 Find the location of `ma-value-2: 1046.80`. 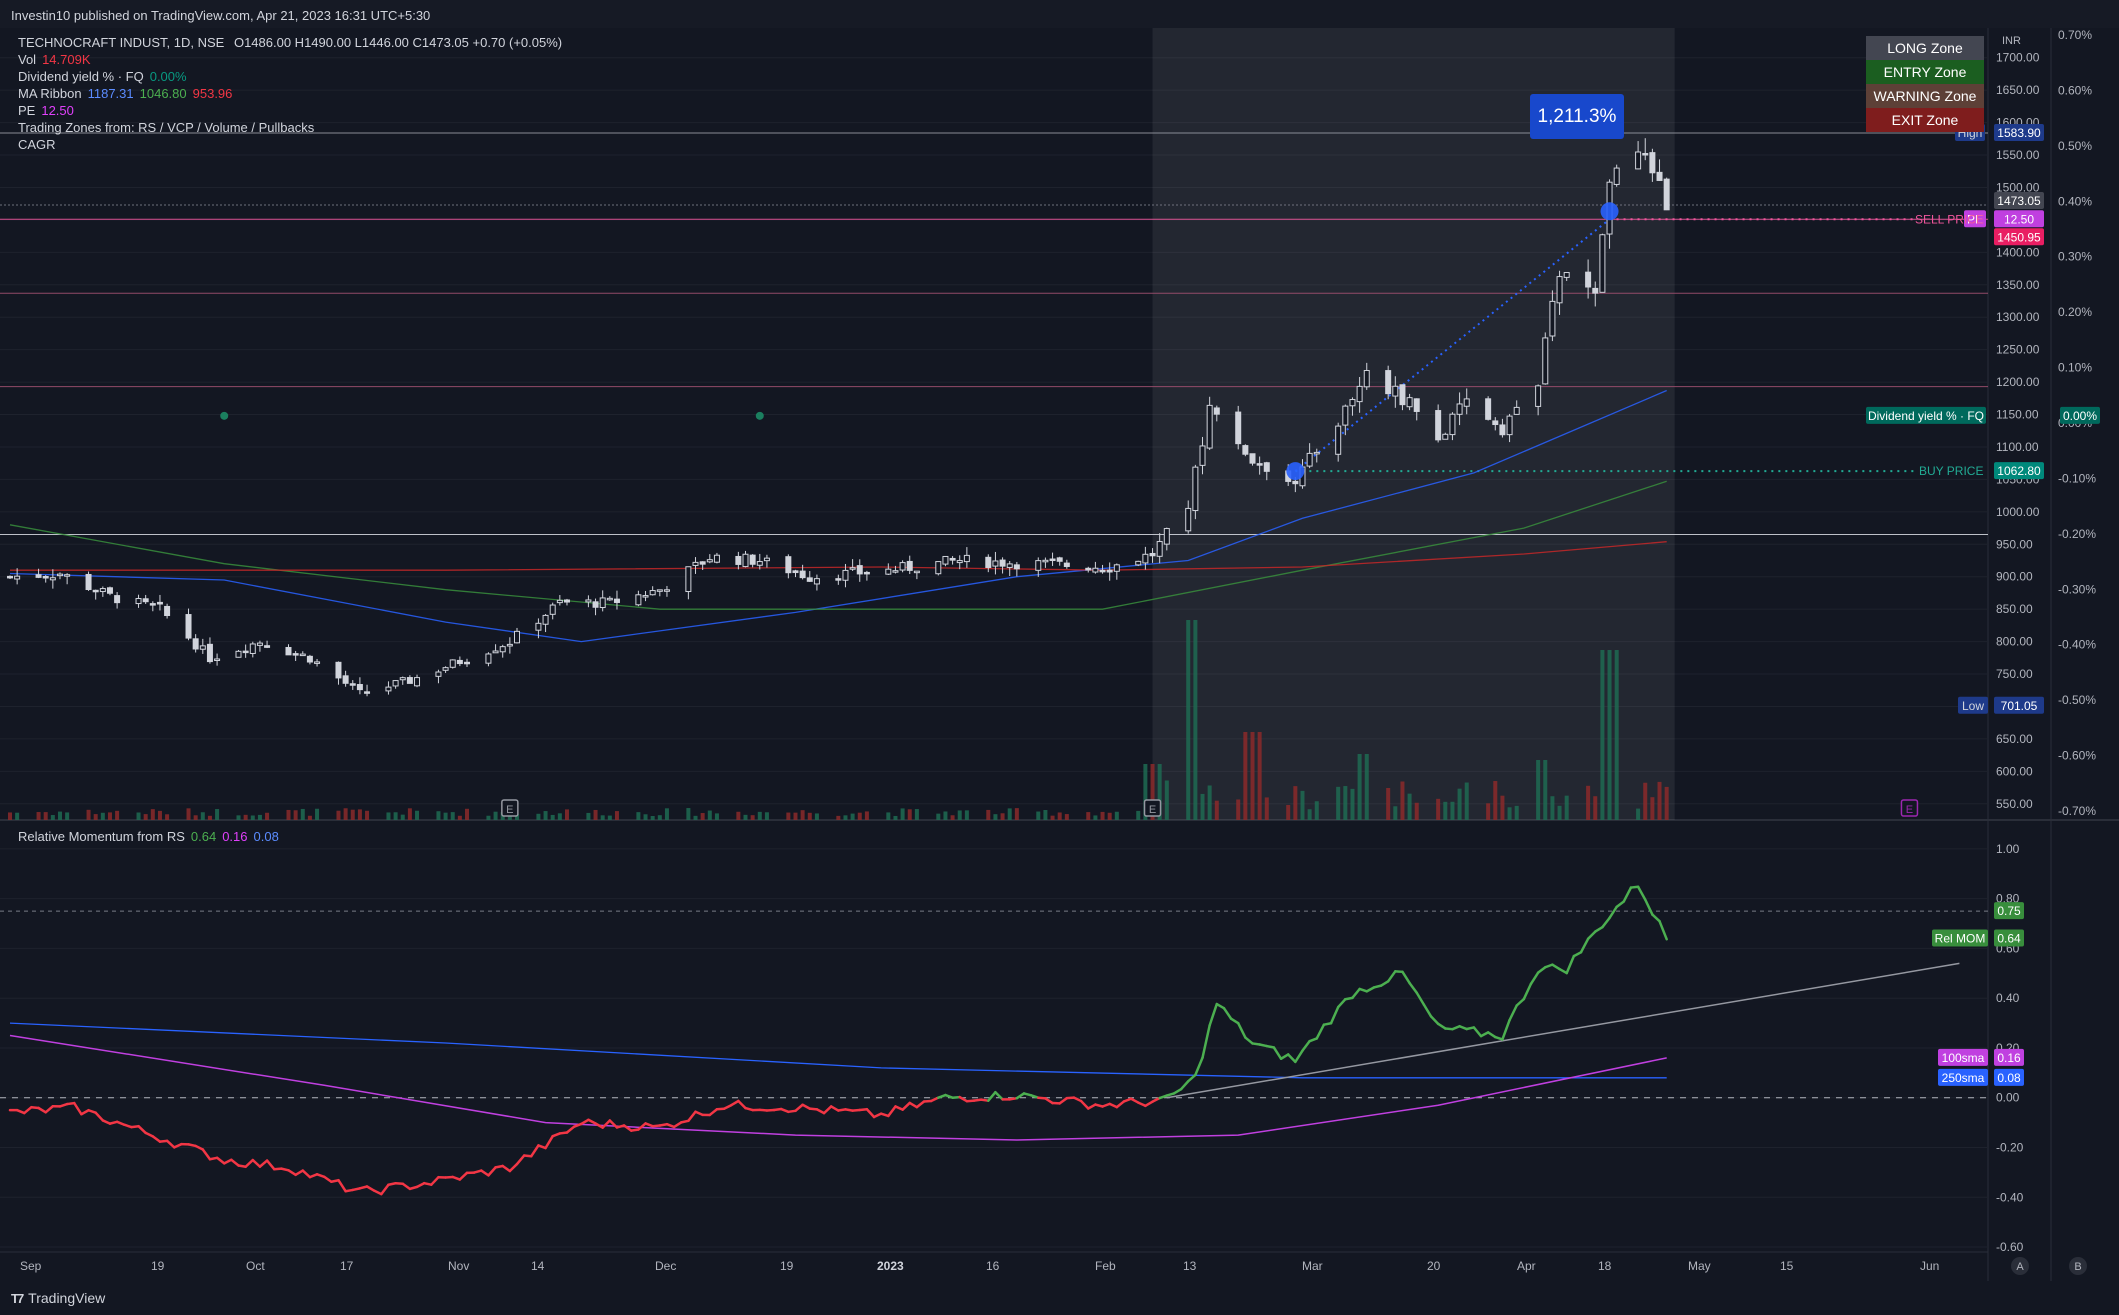

ma-value-2: 1046.80 is located at coordinates (163, 93).